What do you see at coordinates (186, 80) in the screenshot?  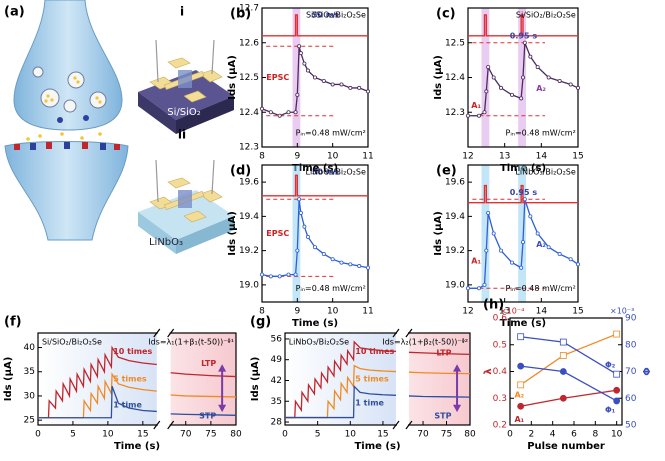 I see `electrodes` at bounding box center [186, 80].